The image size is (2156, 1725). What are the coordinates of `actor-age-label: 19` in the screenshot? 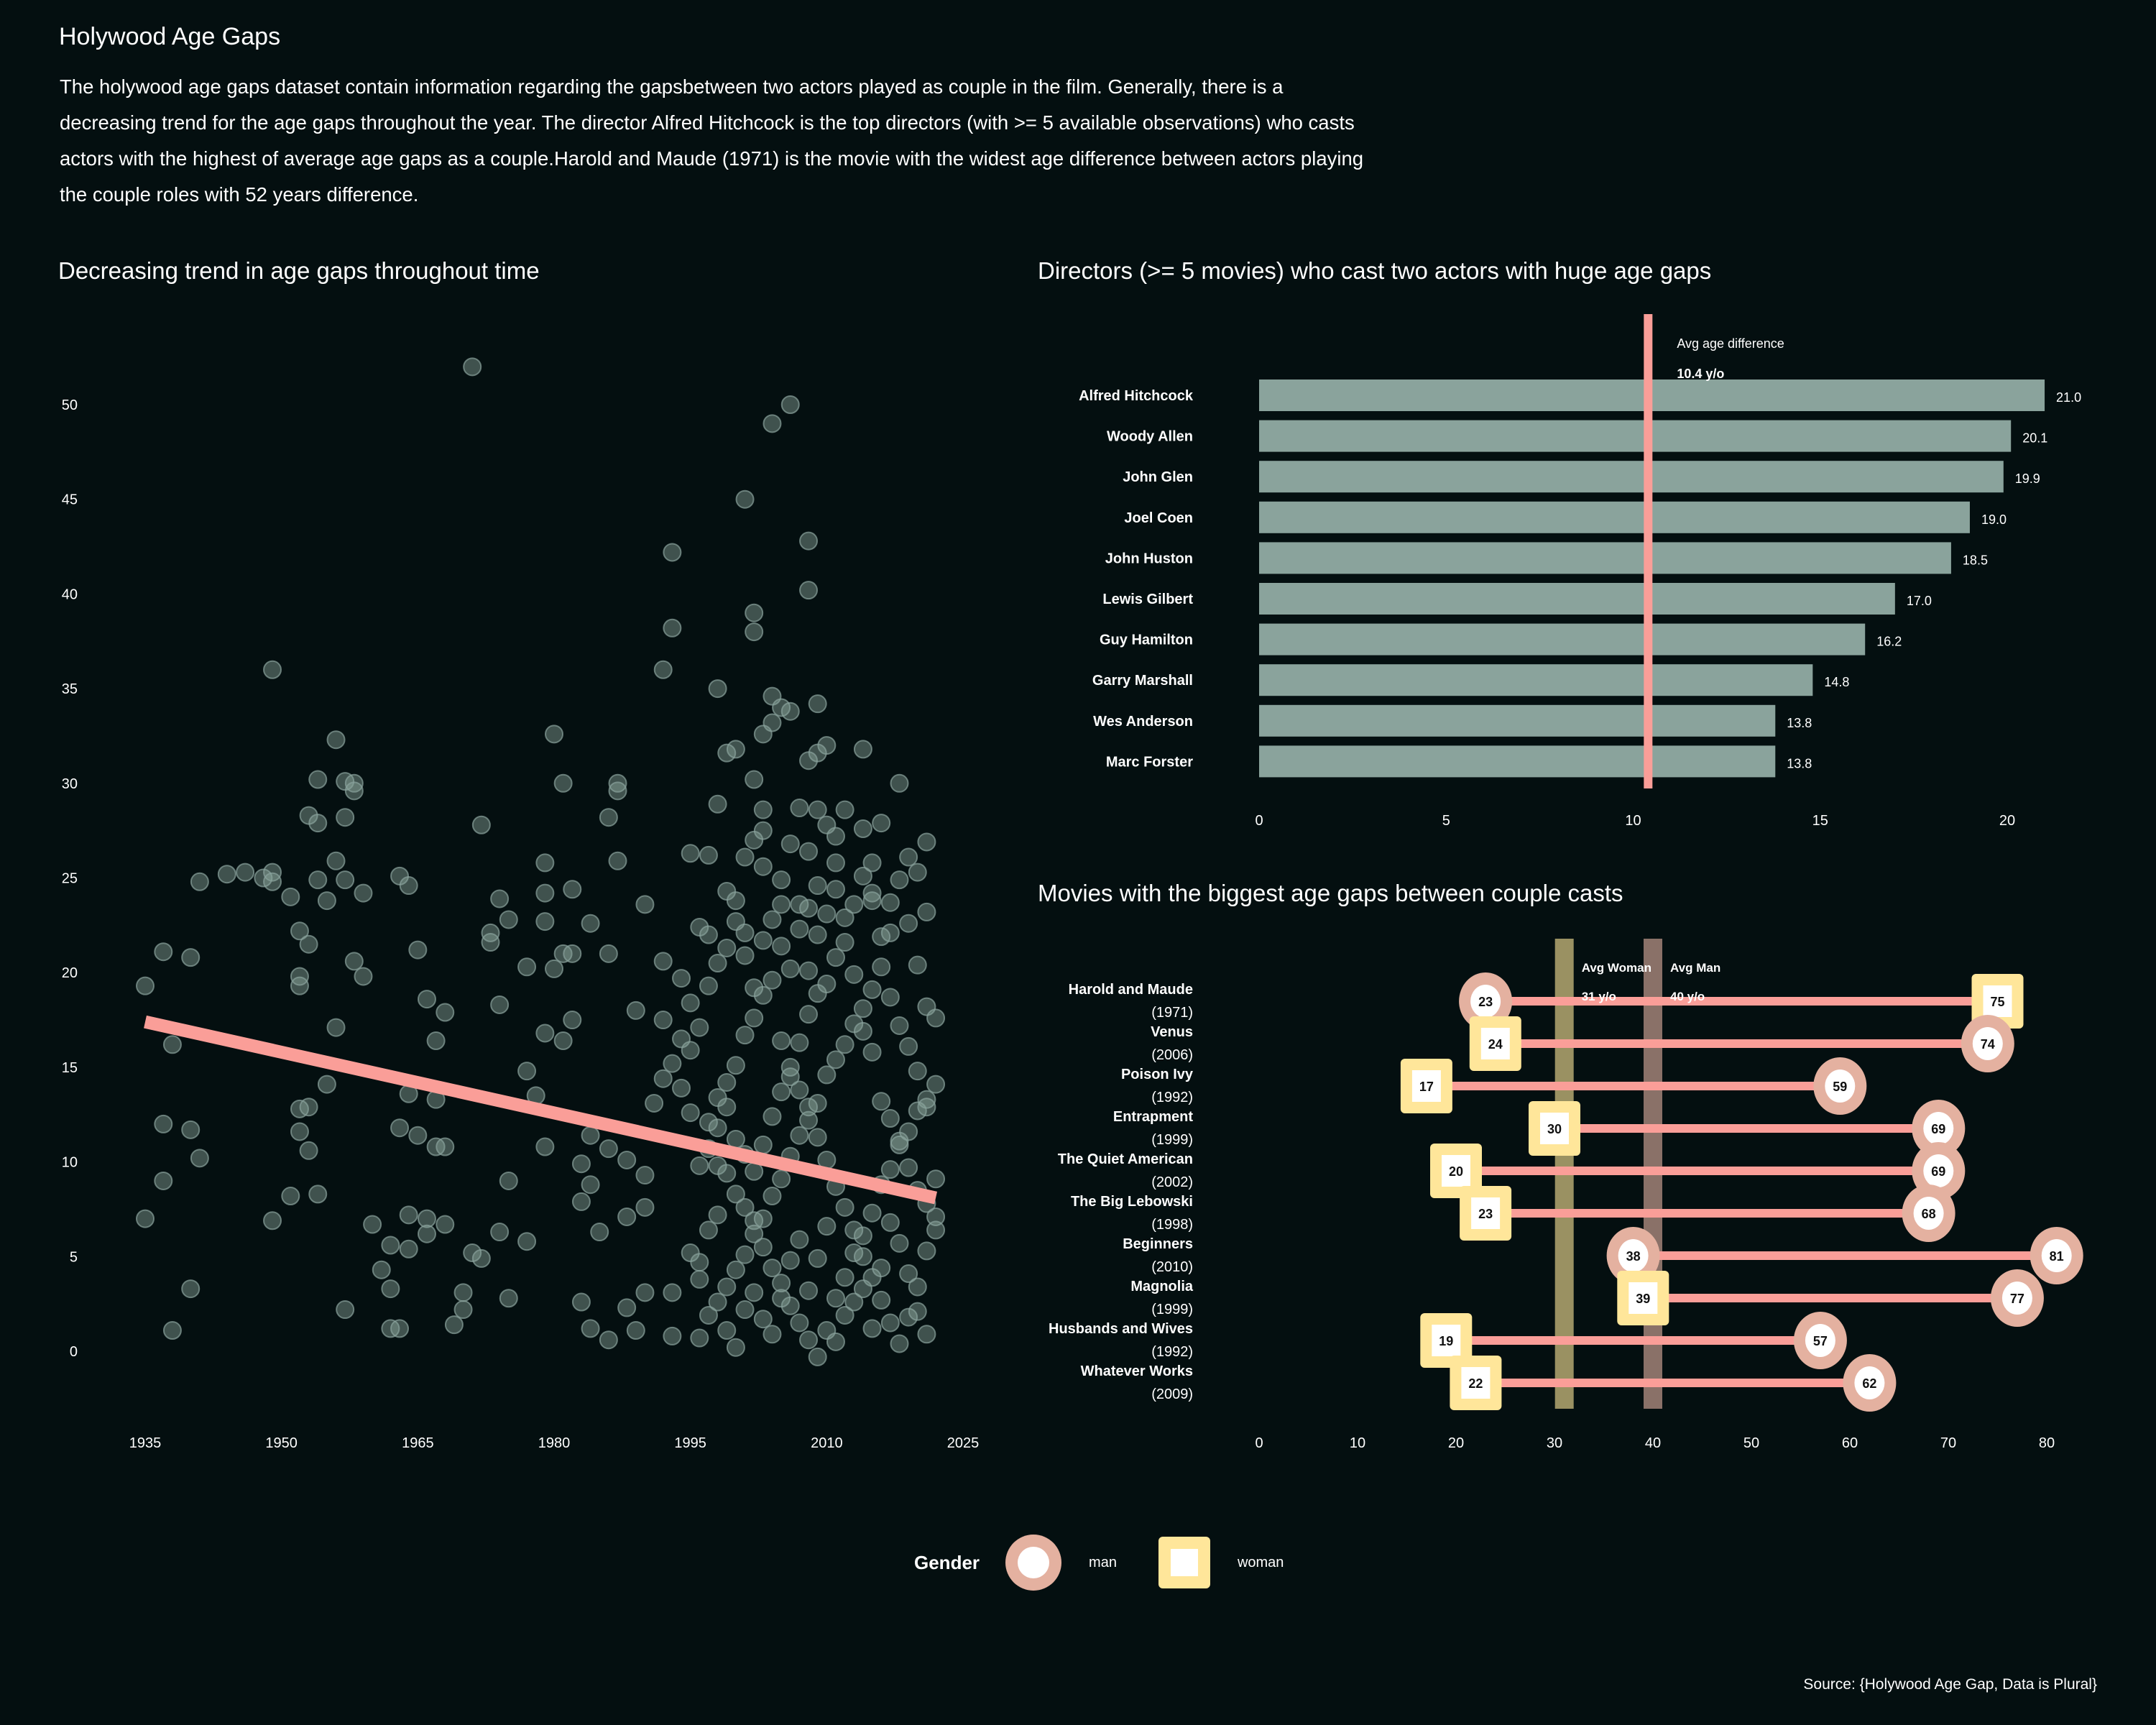 It's located at (1446, 1341).